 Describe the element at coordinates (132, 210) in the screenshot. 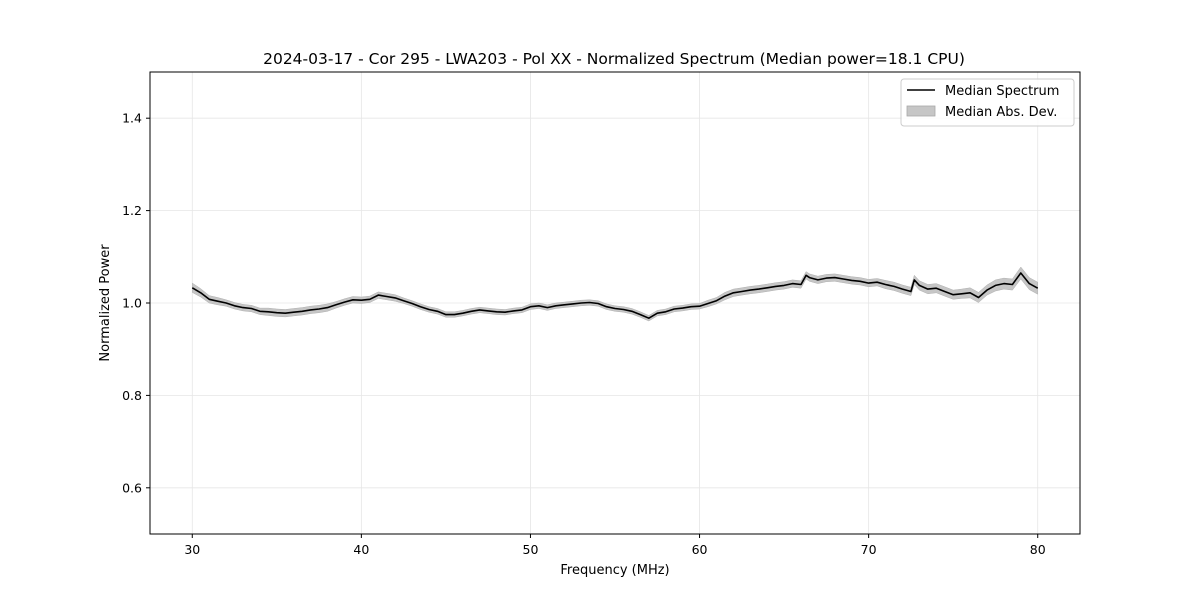

I see `y-tick-label: 1.2` at that location.